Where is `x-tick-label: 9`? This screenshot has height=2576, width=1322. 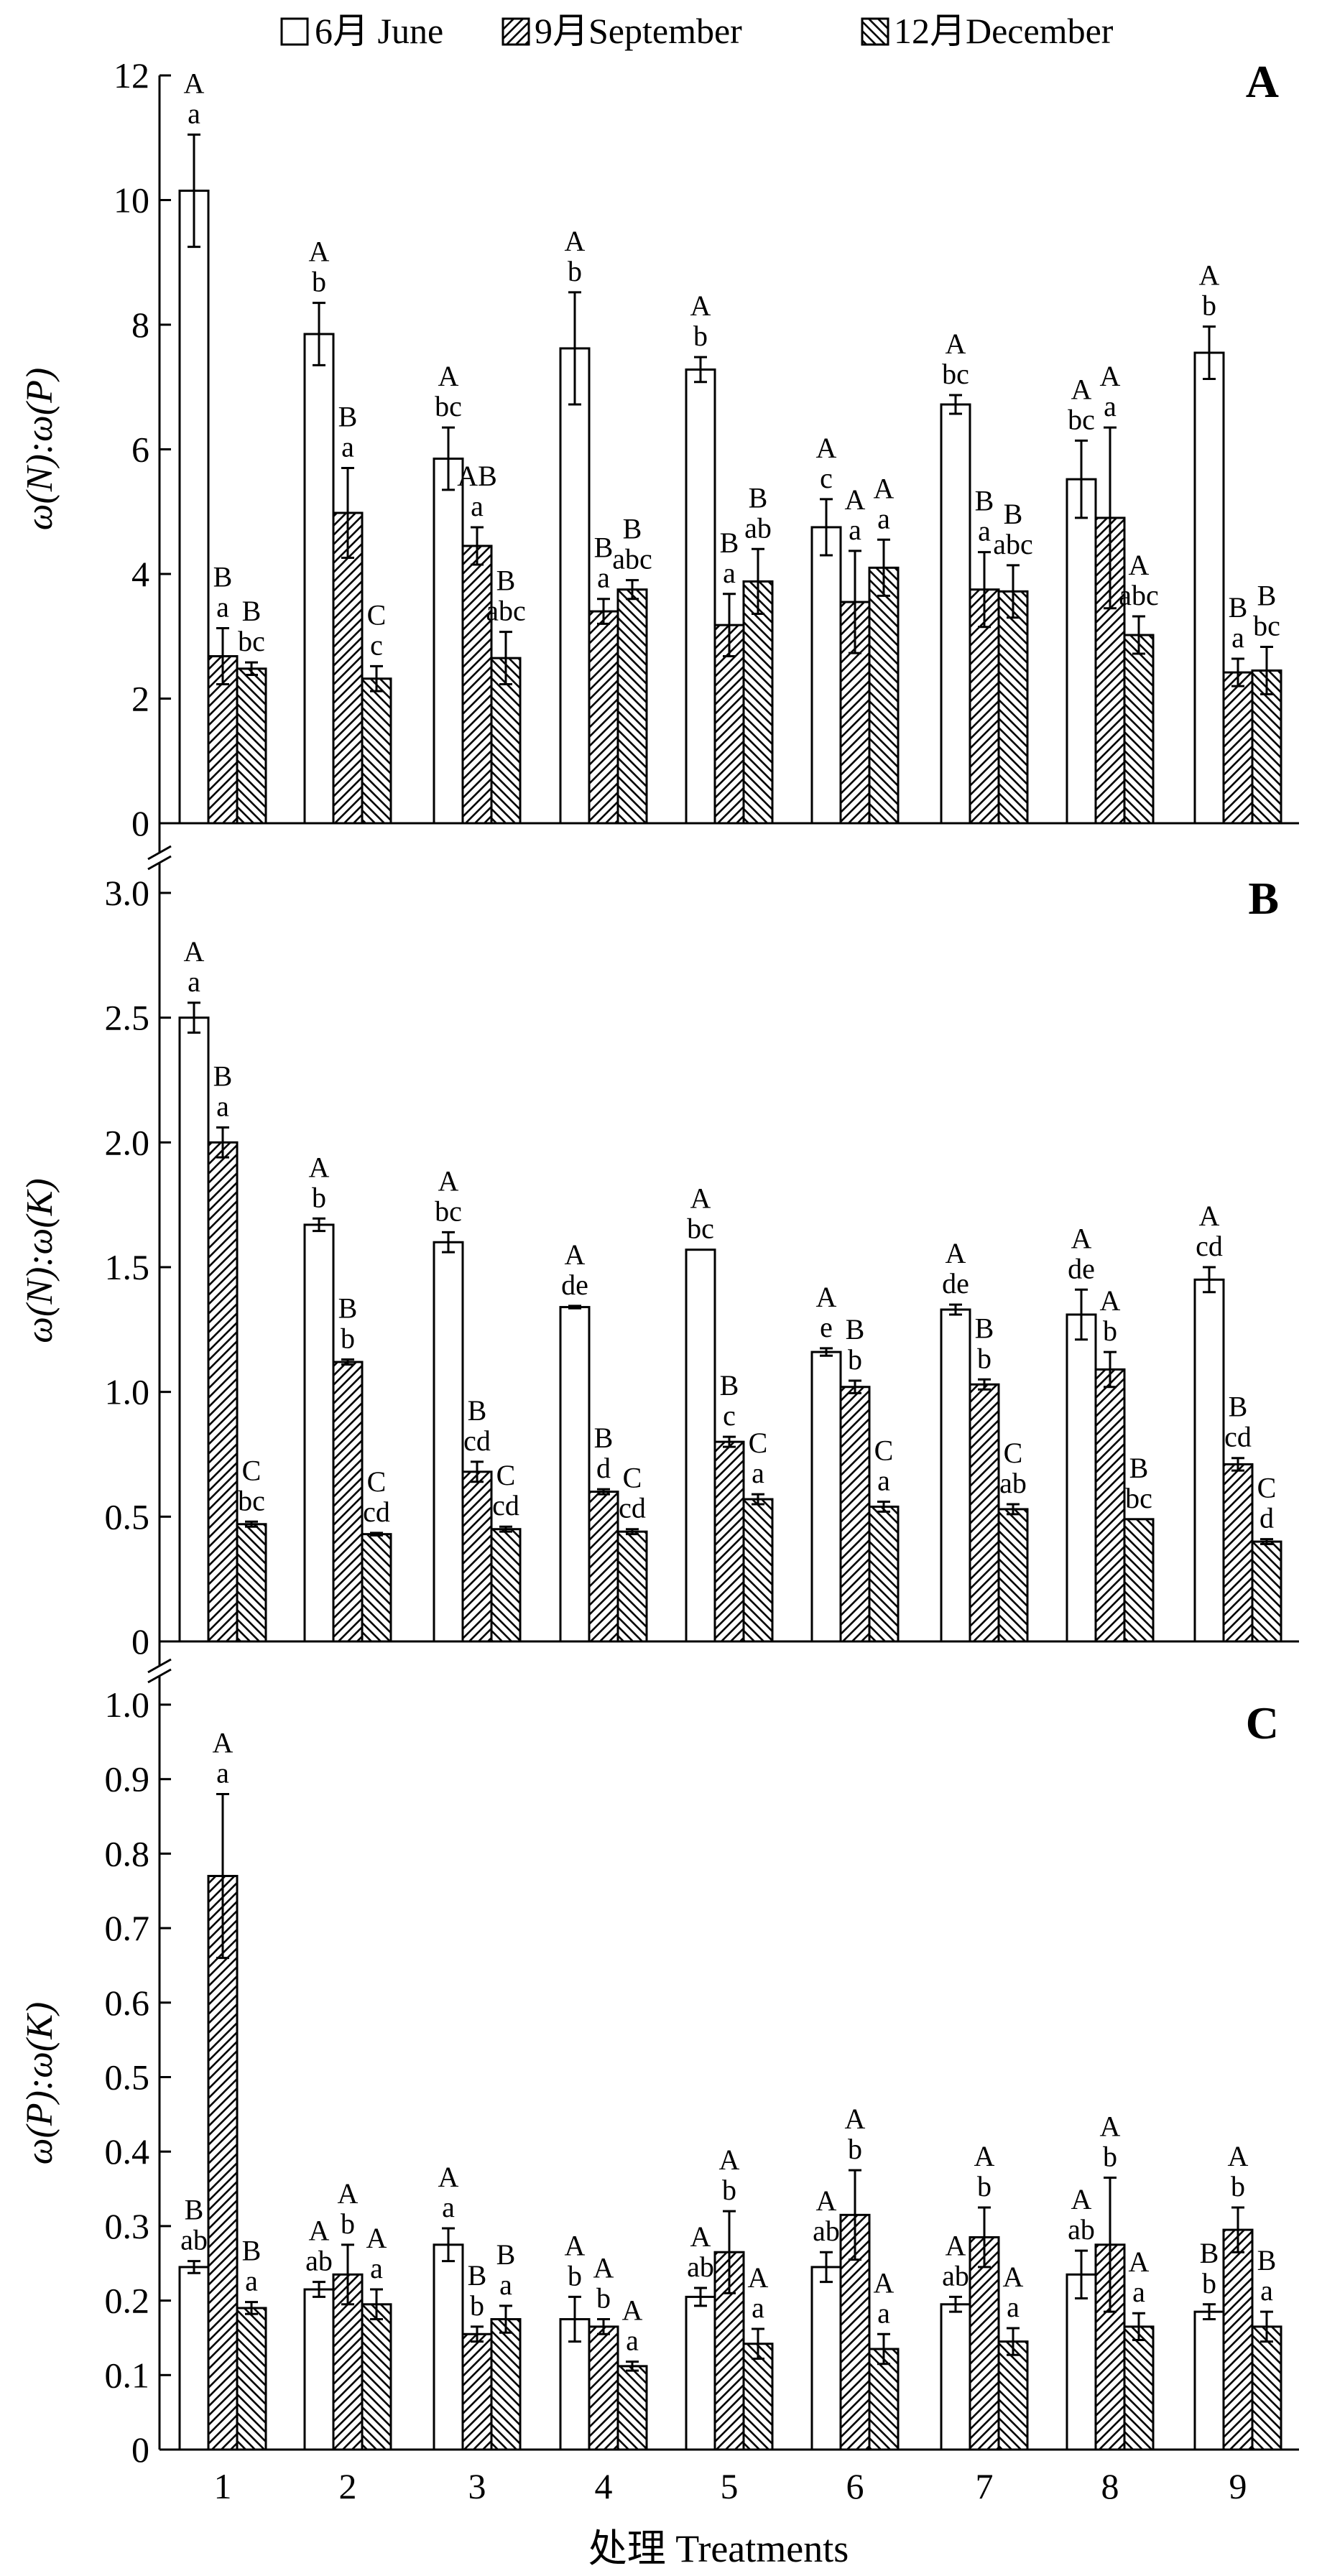 x-tick-label: 9 is located at coordinates (1238, 2486).